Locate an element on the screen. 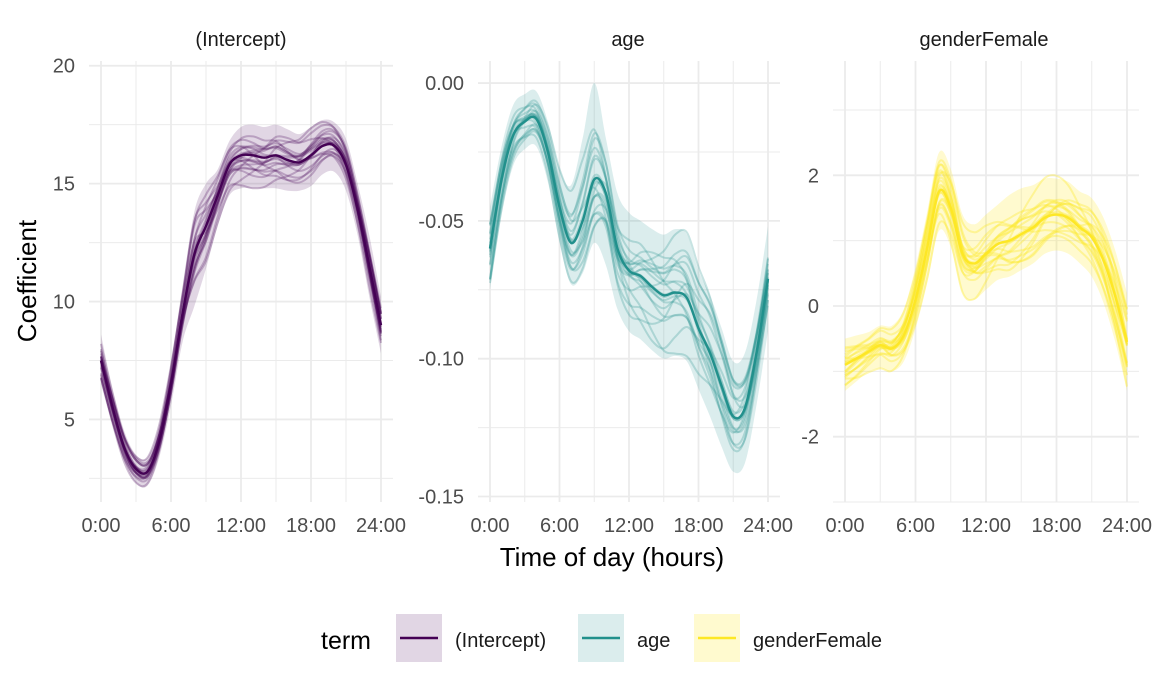  legend-item: (Intercept) is located at coordinates (471, 638).